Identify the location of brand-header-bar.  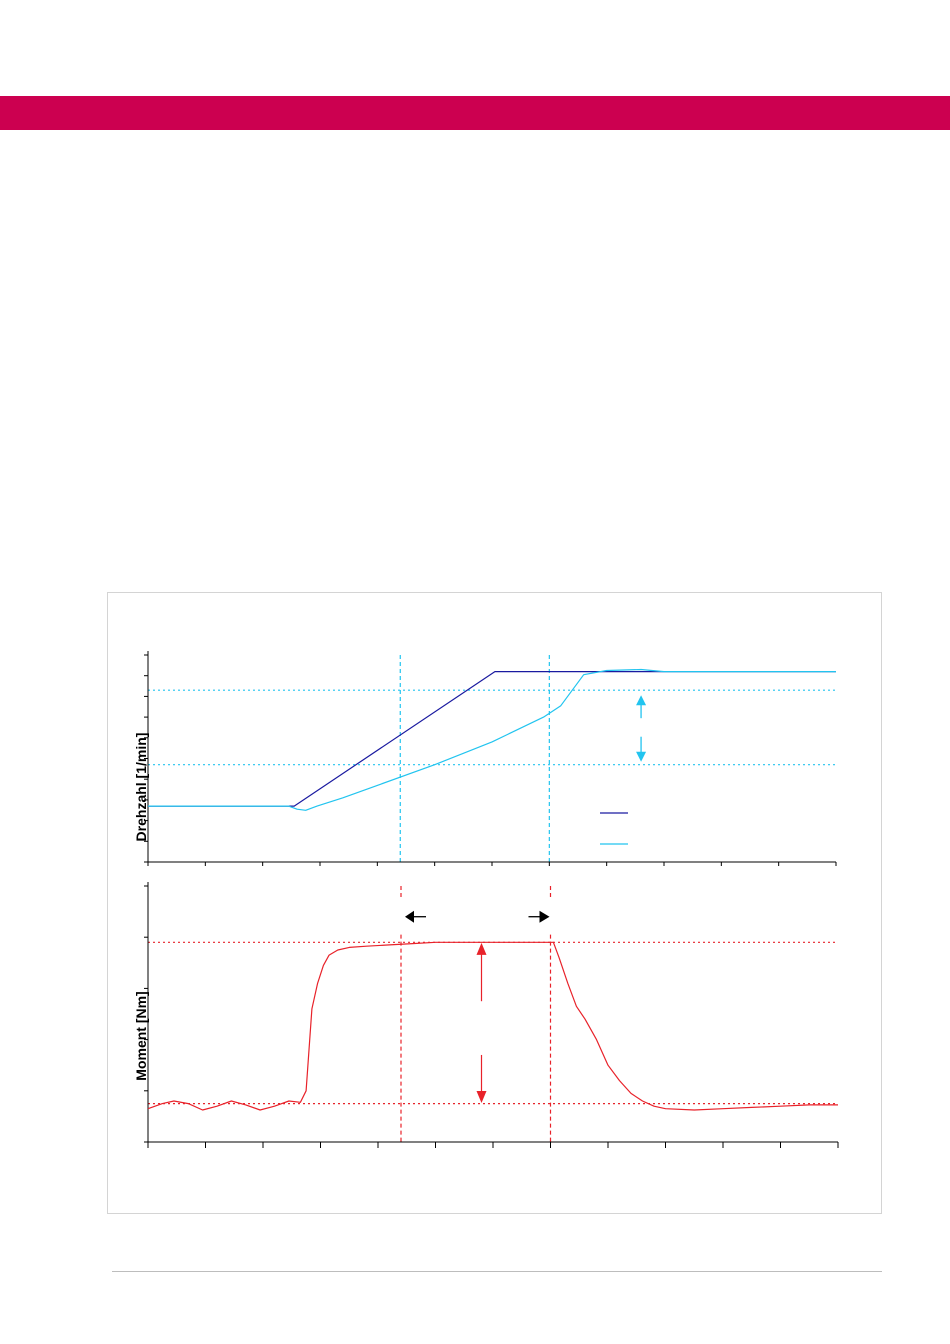
(475, 113).